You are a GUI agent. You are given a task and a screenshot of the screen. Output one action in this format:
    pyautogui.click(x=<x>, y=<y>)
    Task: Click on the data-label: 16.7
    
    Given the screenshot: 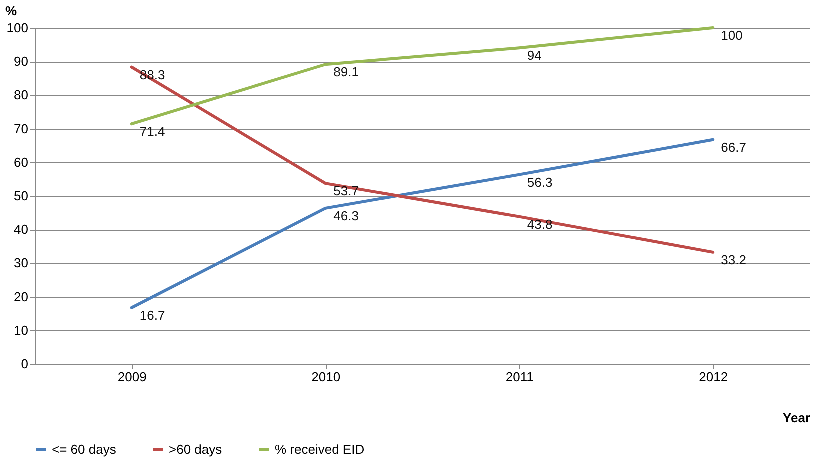 What is the action you would take?
    pyautogui.click(x=153, y=315)
    